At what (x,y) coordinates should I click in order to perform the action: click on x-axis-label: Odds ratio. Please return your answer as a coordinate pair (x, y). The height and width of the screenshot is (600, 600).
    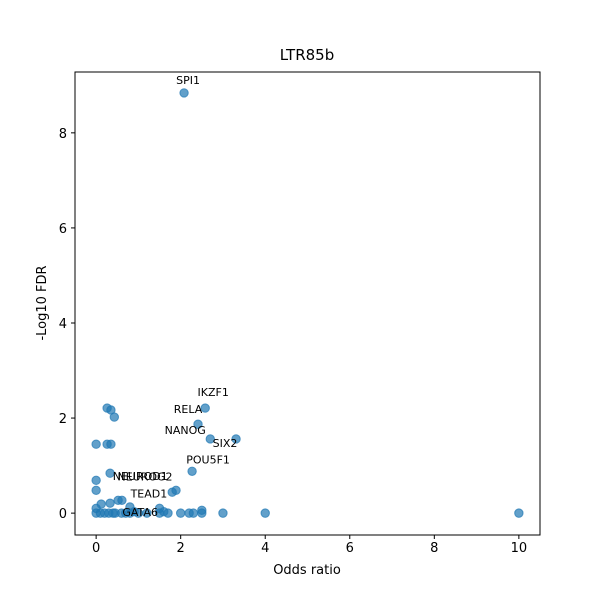
    Looking at the image, I should click on (307, 570).